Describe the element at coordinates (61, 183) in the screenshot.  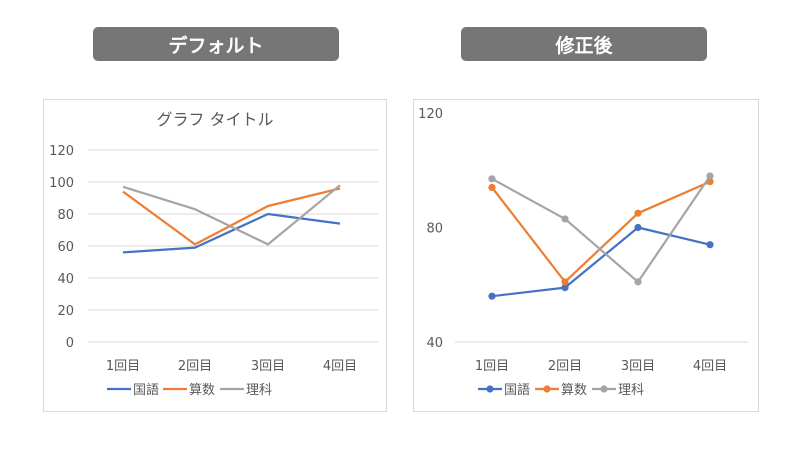
I see `y-tick-label: 100` at that location.